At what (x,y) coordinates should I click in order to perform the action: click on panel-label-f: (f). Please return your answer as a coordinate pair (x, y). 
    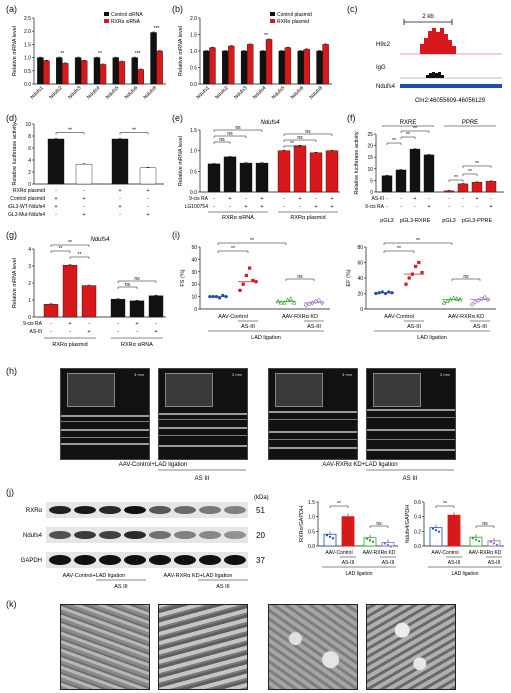
    Looking at the image, I should click on (351, 118).